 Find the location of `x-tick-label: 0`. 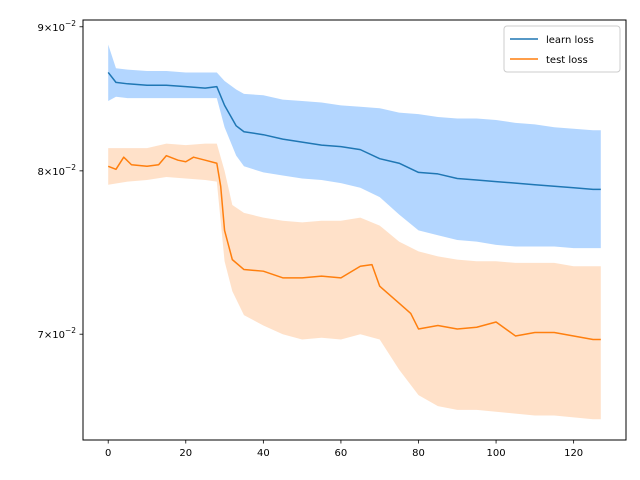

x-tick-label: 0 is located at coordinates (108, 453).